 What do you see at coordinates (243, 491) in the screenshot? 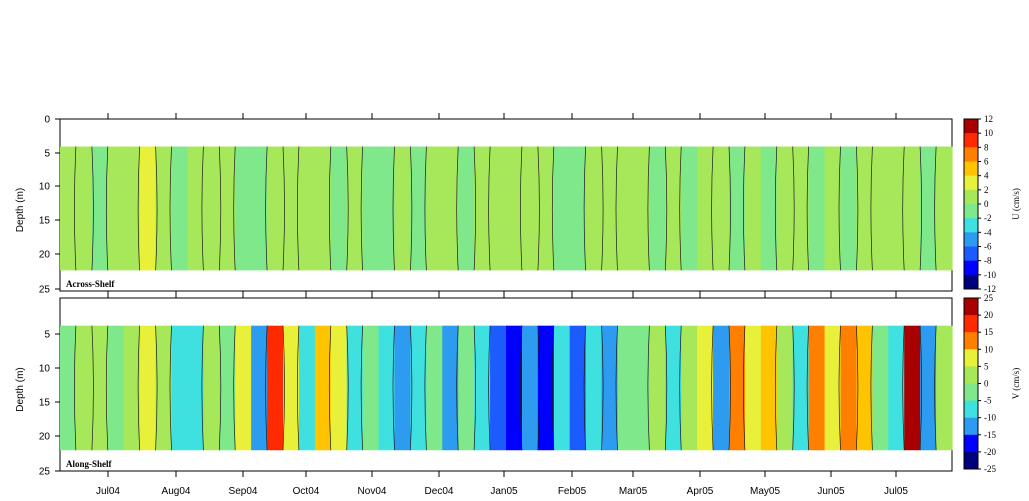
I see `x-tick-label: Sep04` at bounding box center [243, 491].